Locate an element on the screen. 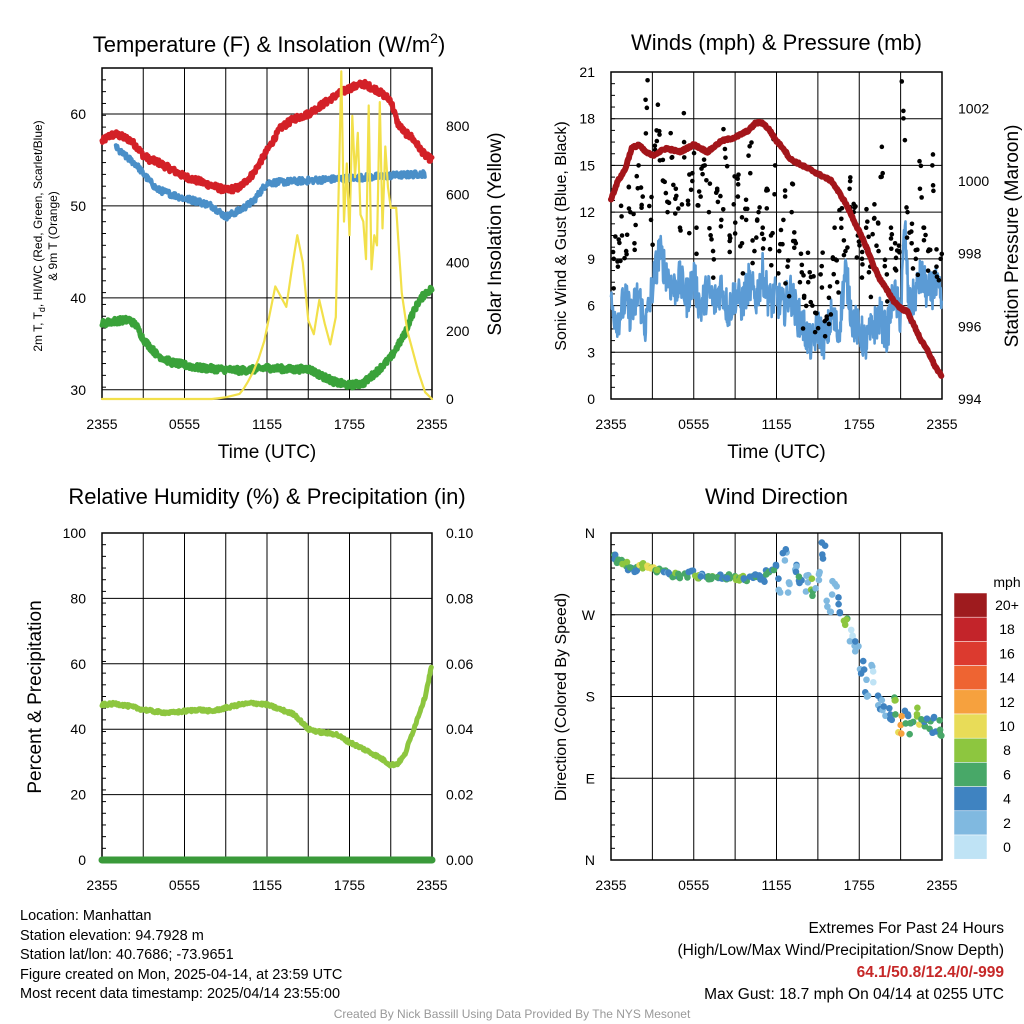 This screenshot has width=1024, height=1024. y-tick-label: E is located at coordinates (590, 778).